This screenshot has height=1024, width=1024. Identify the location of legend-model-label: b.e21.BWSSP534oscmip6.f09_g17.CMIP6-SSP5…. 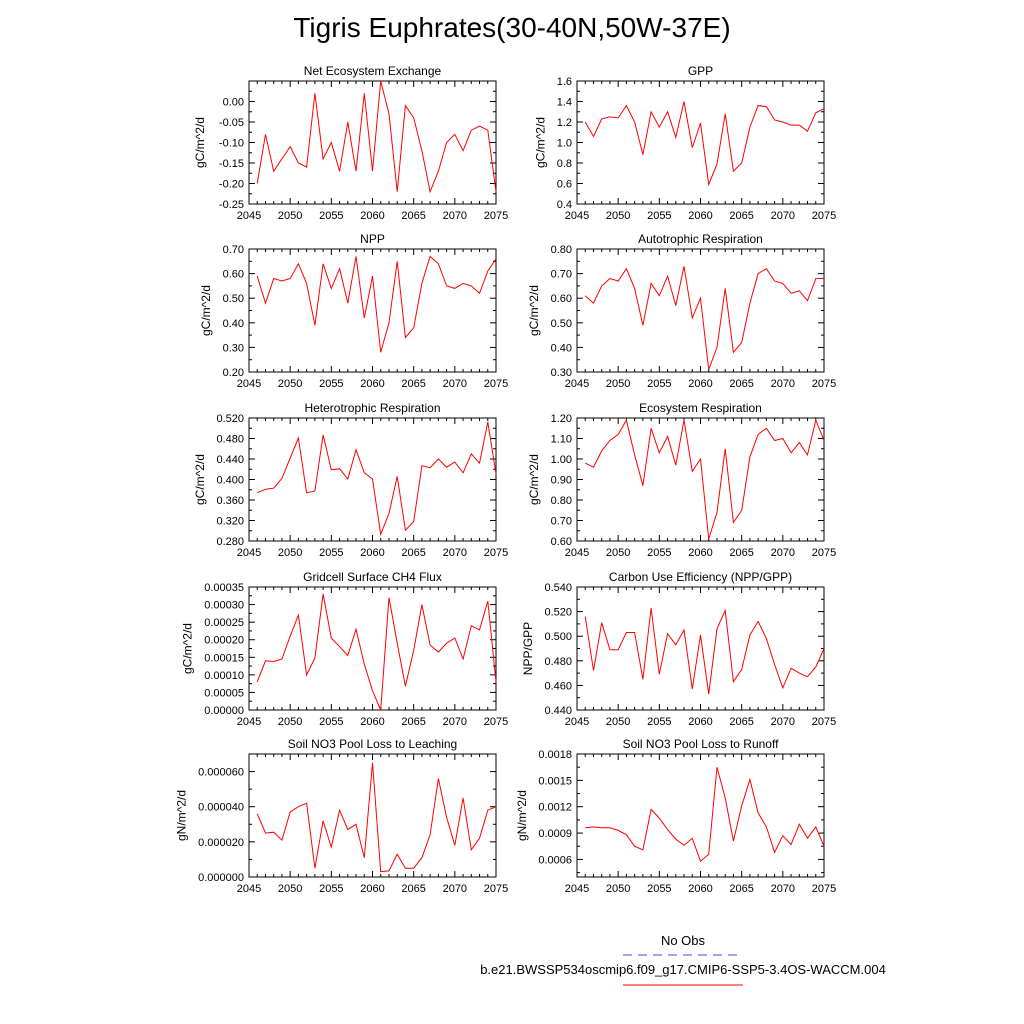
(683, 969).